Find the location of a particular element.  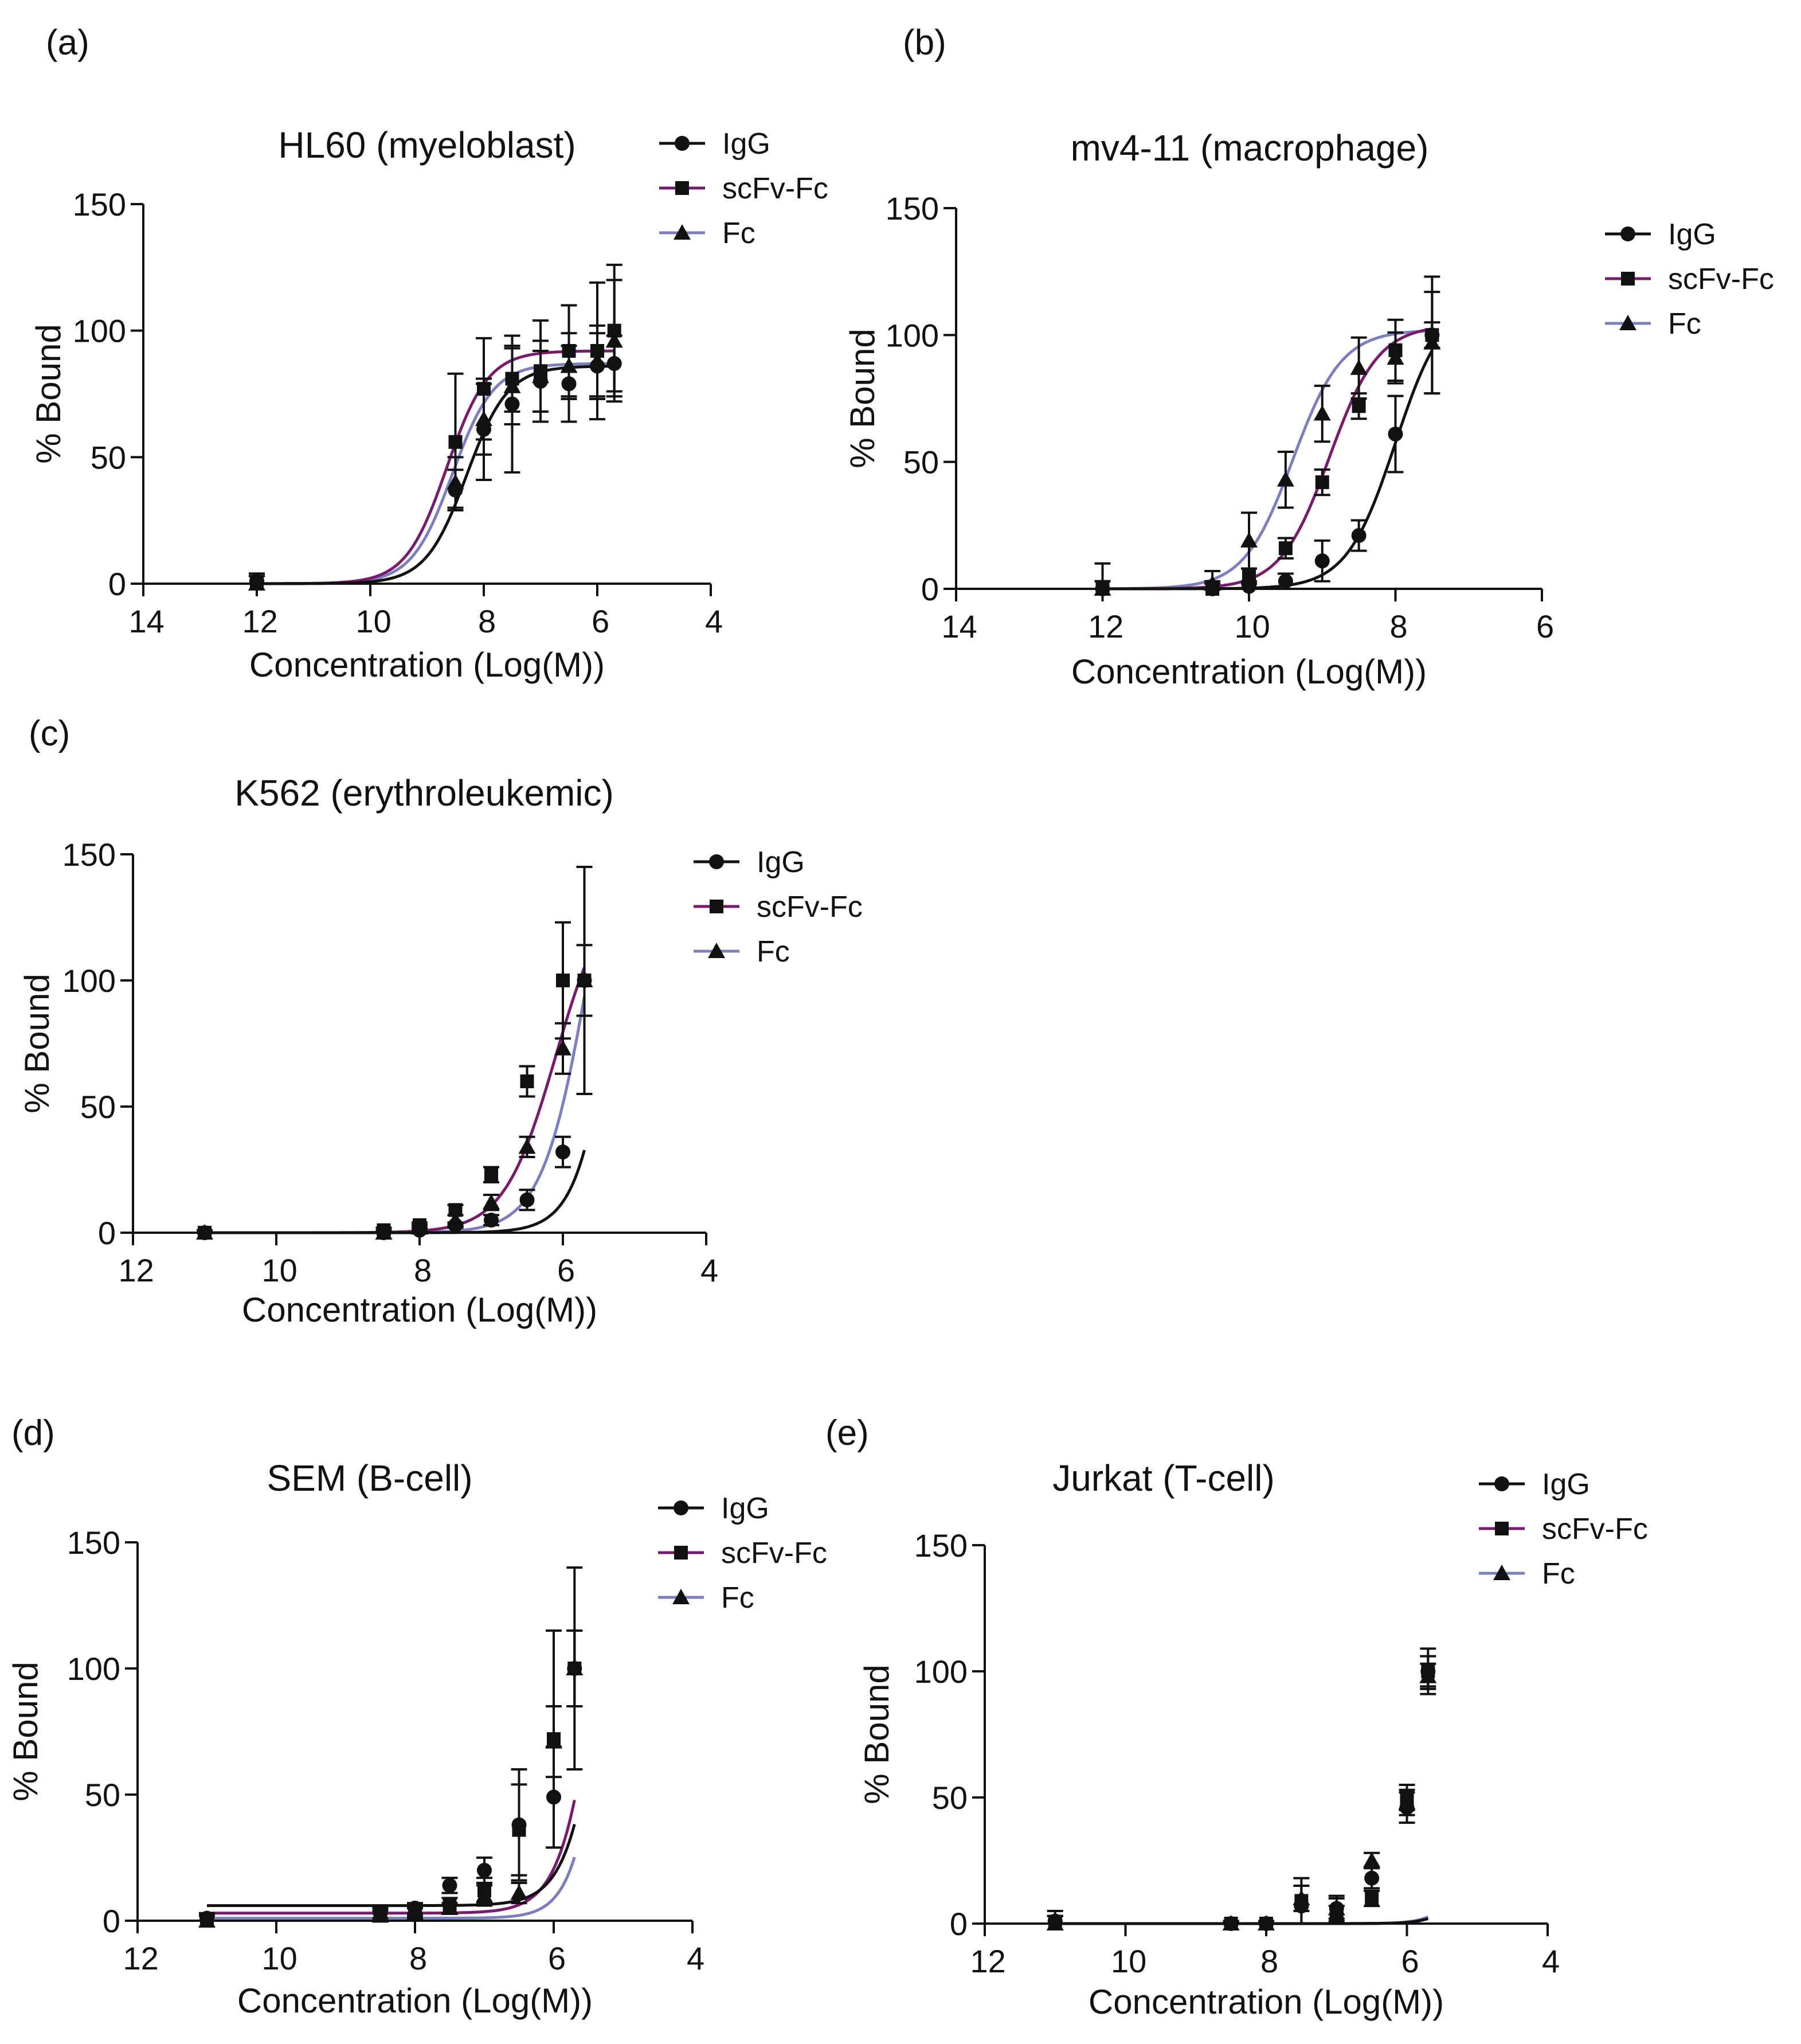

x-tick-label: 14 is located at coordinates (956, 626).